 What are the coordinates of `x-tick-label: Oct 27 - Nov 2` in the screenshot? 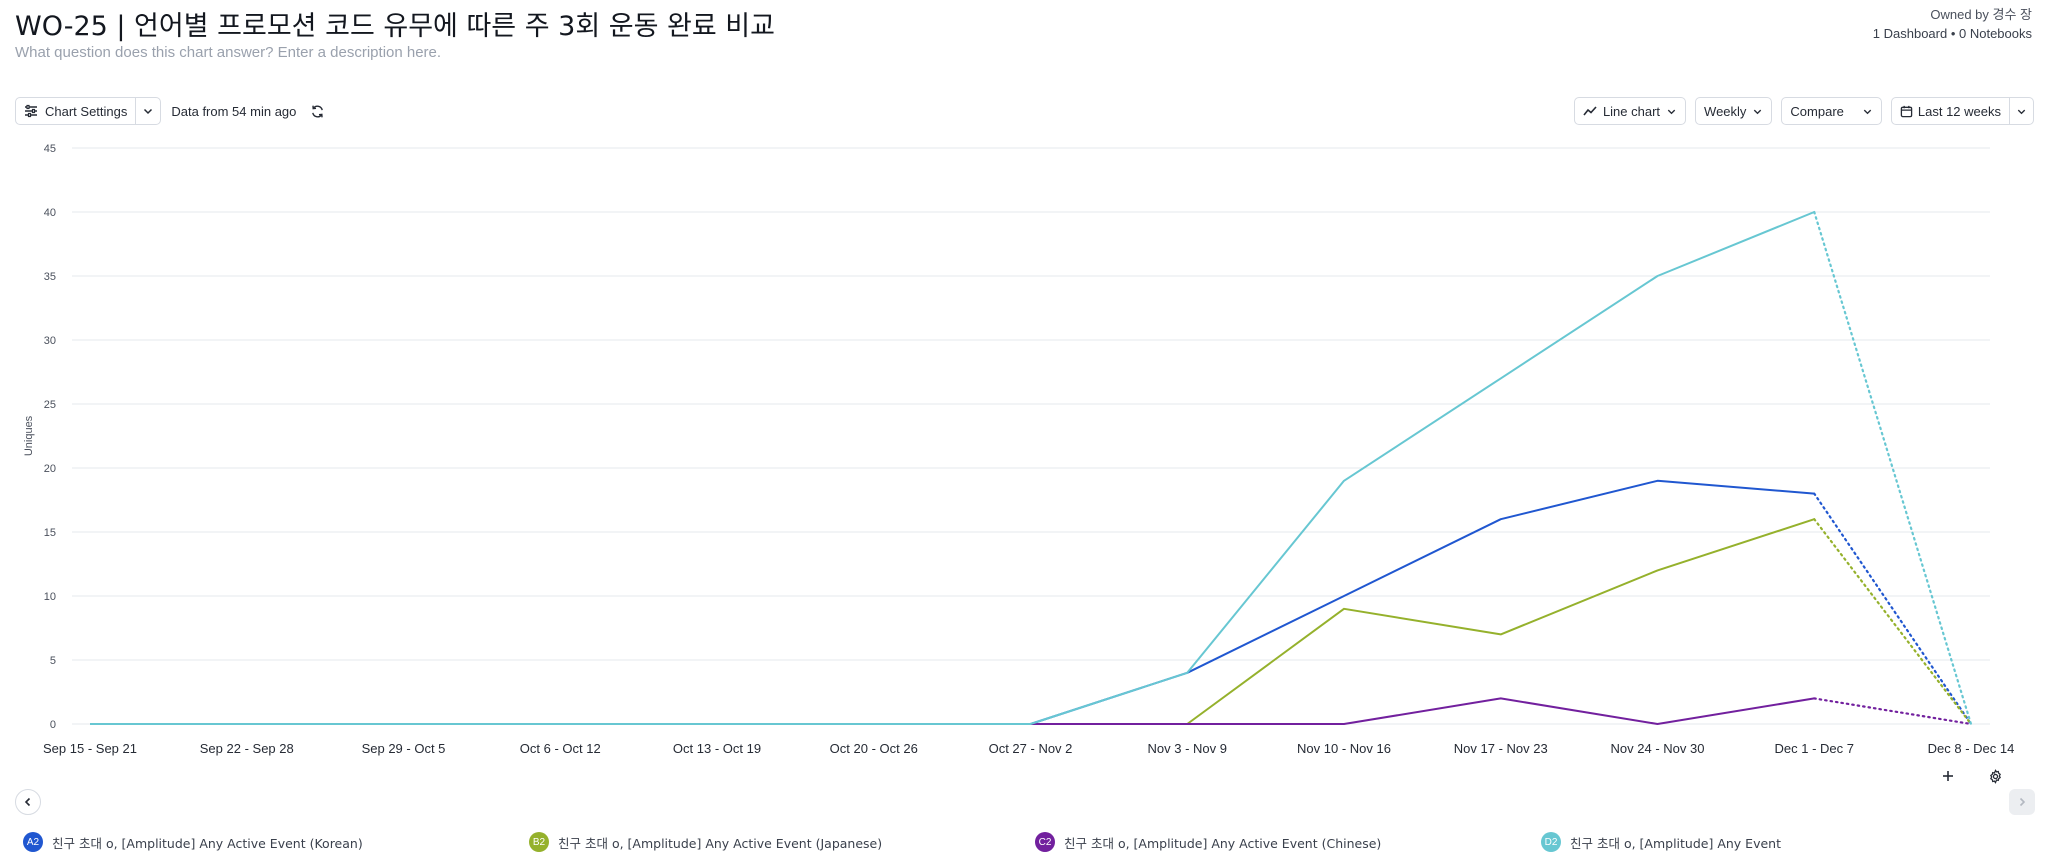 It's located at (1031, 748).